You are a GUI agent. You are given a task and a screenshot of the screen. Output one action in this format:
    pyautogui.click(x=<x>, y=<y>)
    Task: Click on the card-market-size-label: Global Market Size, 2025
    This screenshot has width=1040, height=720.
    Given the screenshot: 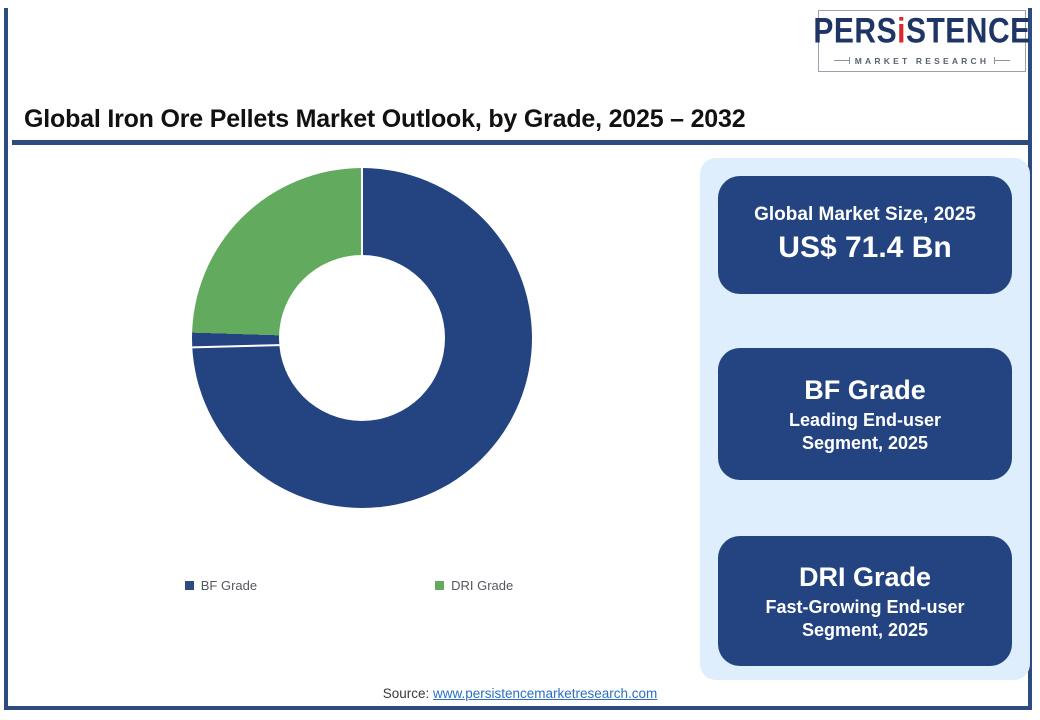 What is the action you would take?
    pyautogui.click(x=865, y=214)
    